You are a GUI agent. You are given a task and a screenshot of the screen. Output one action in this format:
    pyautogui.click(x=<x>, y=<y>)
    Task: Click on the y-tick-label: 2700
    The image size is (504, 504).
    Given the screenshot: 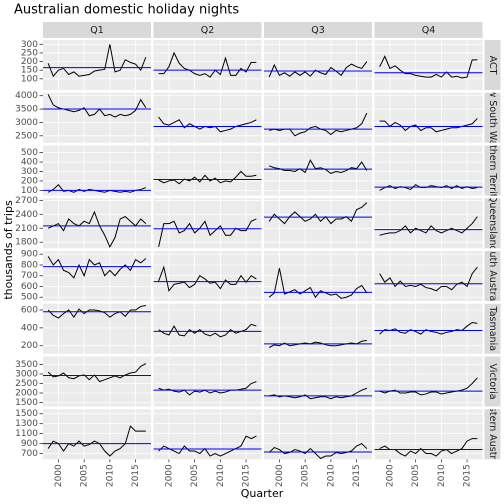 What is the action you would take?
    pyautogui.click(x=26, y=201)
    